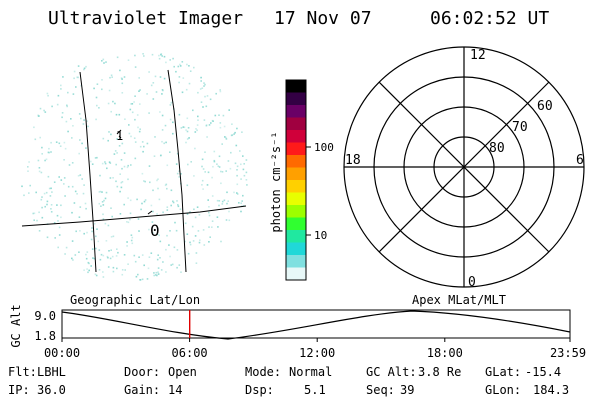  What do you see at coordinates (135, 300) in the screenshot?
I see `orbit-left-label: Geographic Lat/Lon` at bounding box center [135, 300].